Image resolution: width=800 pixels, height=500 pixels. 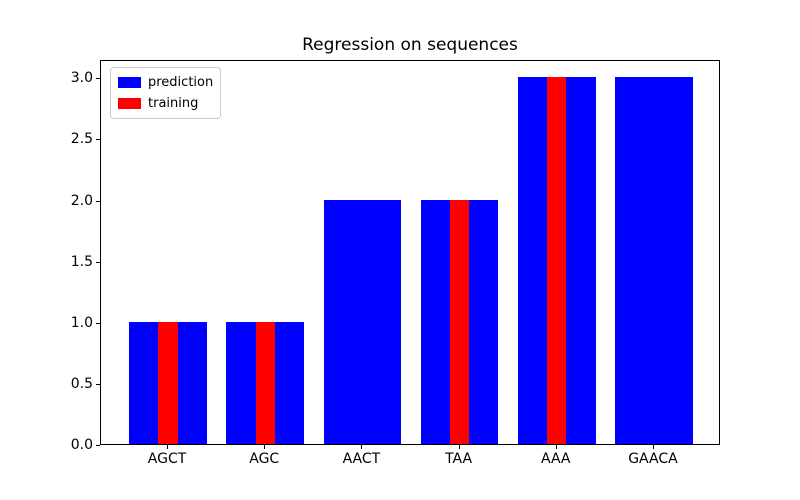 I want to click on legend-label-prediction: prediction, so click(x=181, y=82).